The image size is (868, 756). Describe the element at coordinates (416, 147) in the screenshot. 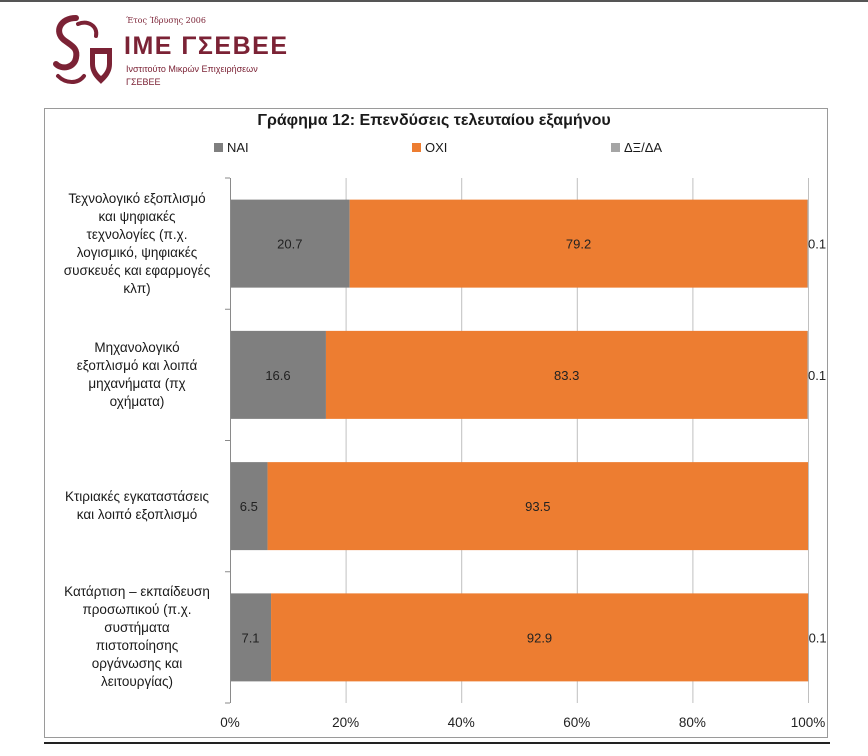

I see `legend-swatch-no` at that location.